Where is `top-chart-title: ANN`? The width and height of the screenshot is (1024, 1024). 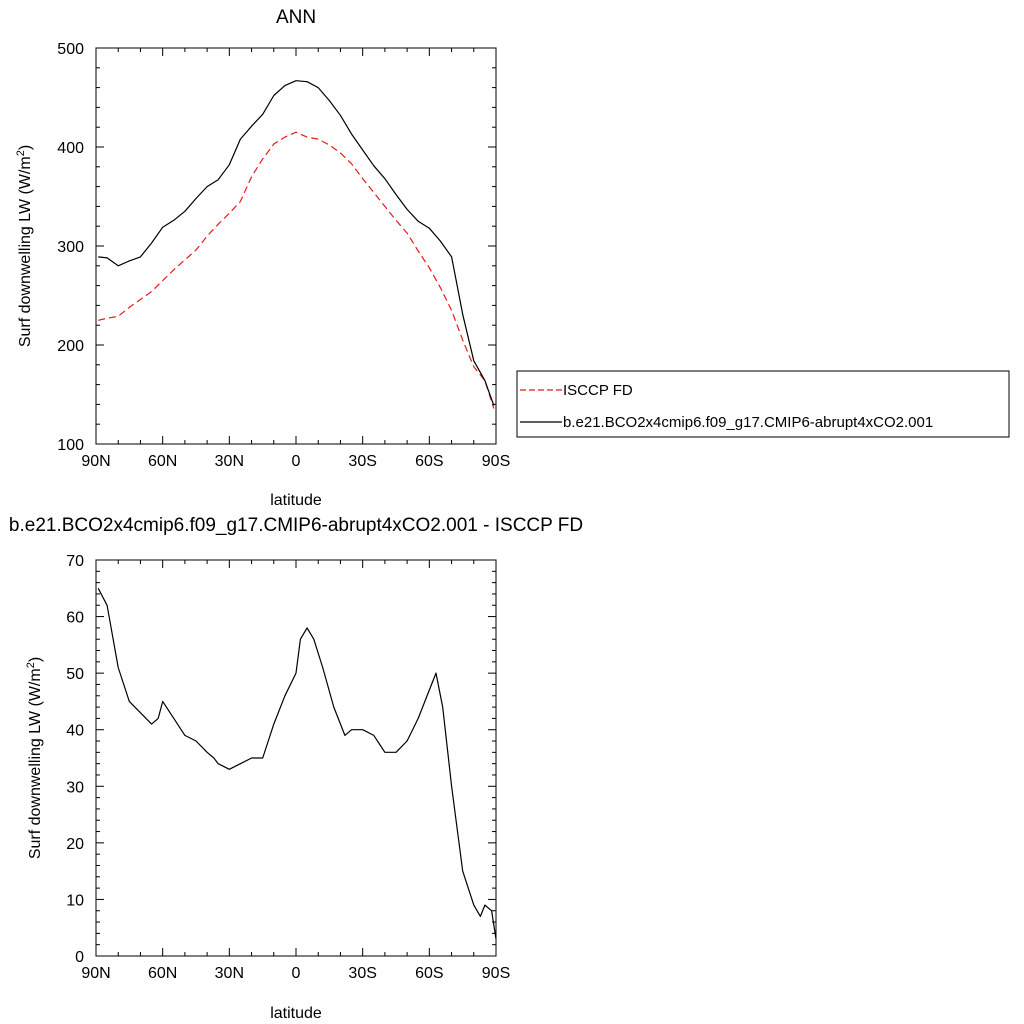
top-chart-title: ANN is located at coordinates (296, 17).